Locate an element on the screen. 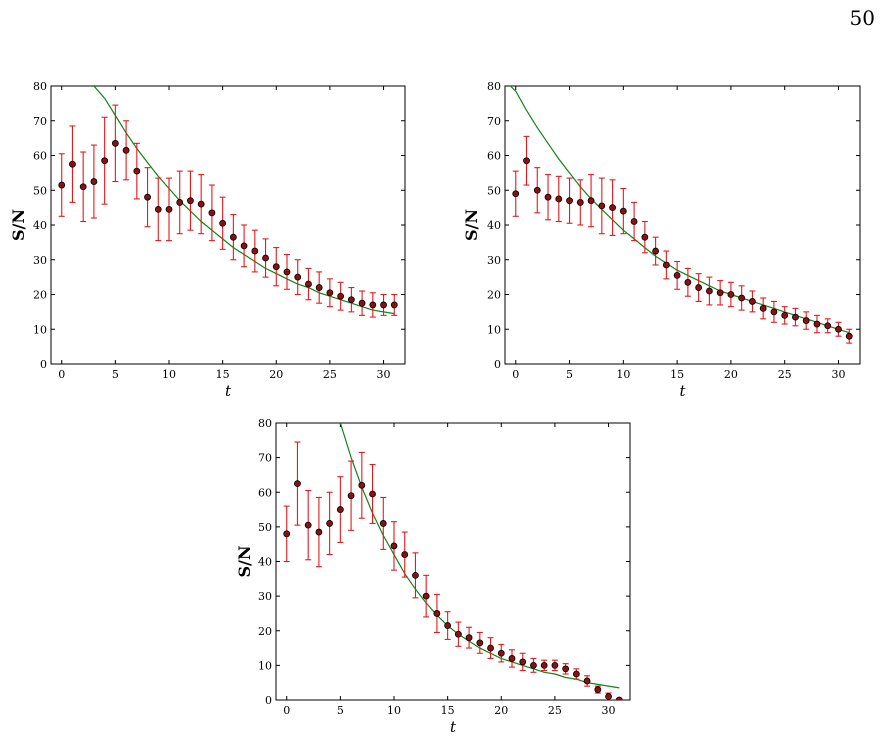 The width and height of the screenshot is (893, 742). fit-curve is located at coordinates (244, 200).